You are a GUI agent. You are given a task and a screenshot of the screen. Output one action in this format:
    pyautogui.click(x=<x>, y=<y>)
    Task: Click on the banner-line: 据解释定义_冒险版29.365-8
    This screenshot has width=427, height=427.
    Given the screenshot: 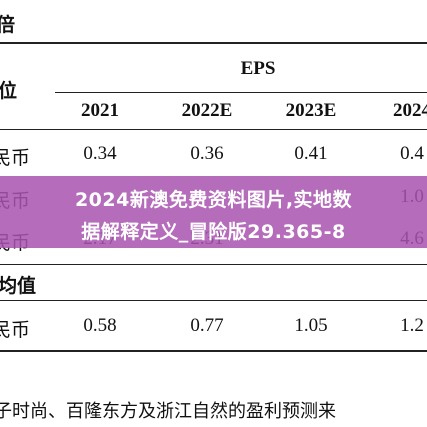 What is the action you would take?
    pyautogui.click(x=213, y=232)
    